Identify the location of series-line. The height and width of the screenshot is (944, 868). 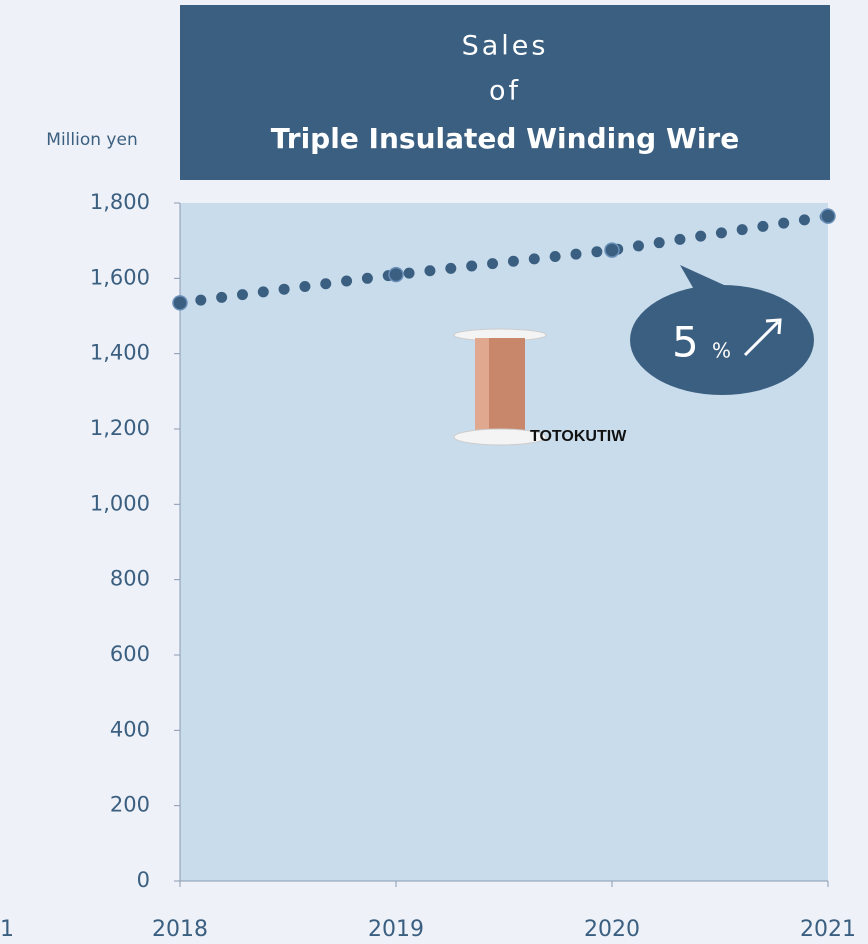
(504, 259).